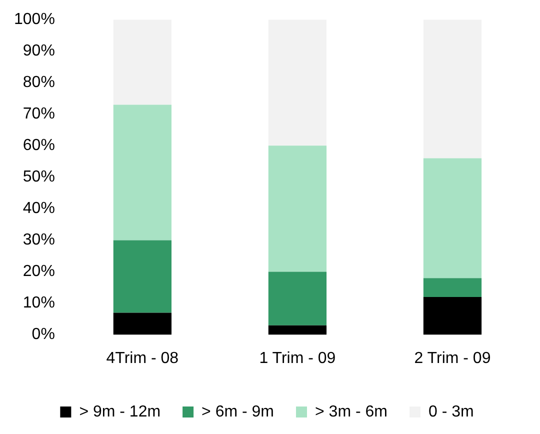 This screenshot has height=434, width=540. I want to click on y-tick-label: 60%, so click(38, 145).